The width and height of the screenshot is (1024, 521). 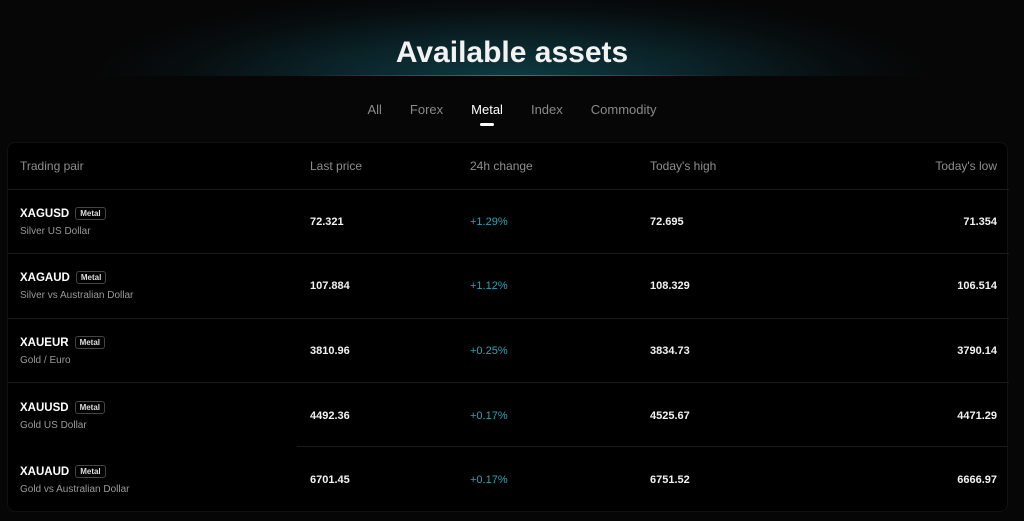 I want to click on tab-forex: Forex, so click(x=426, y=109).